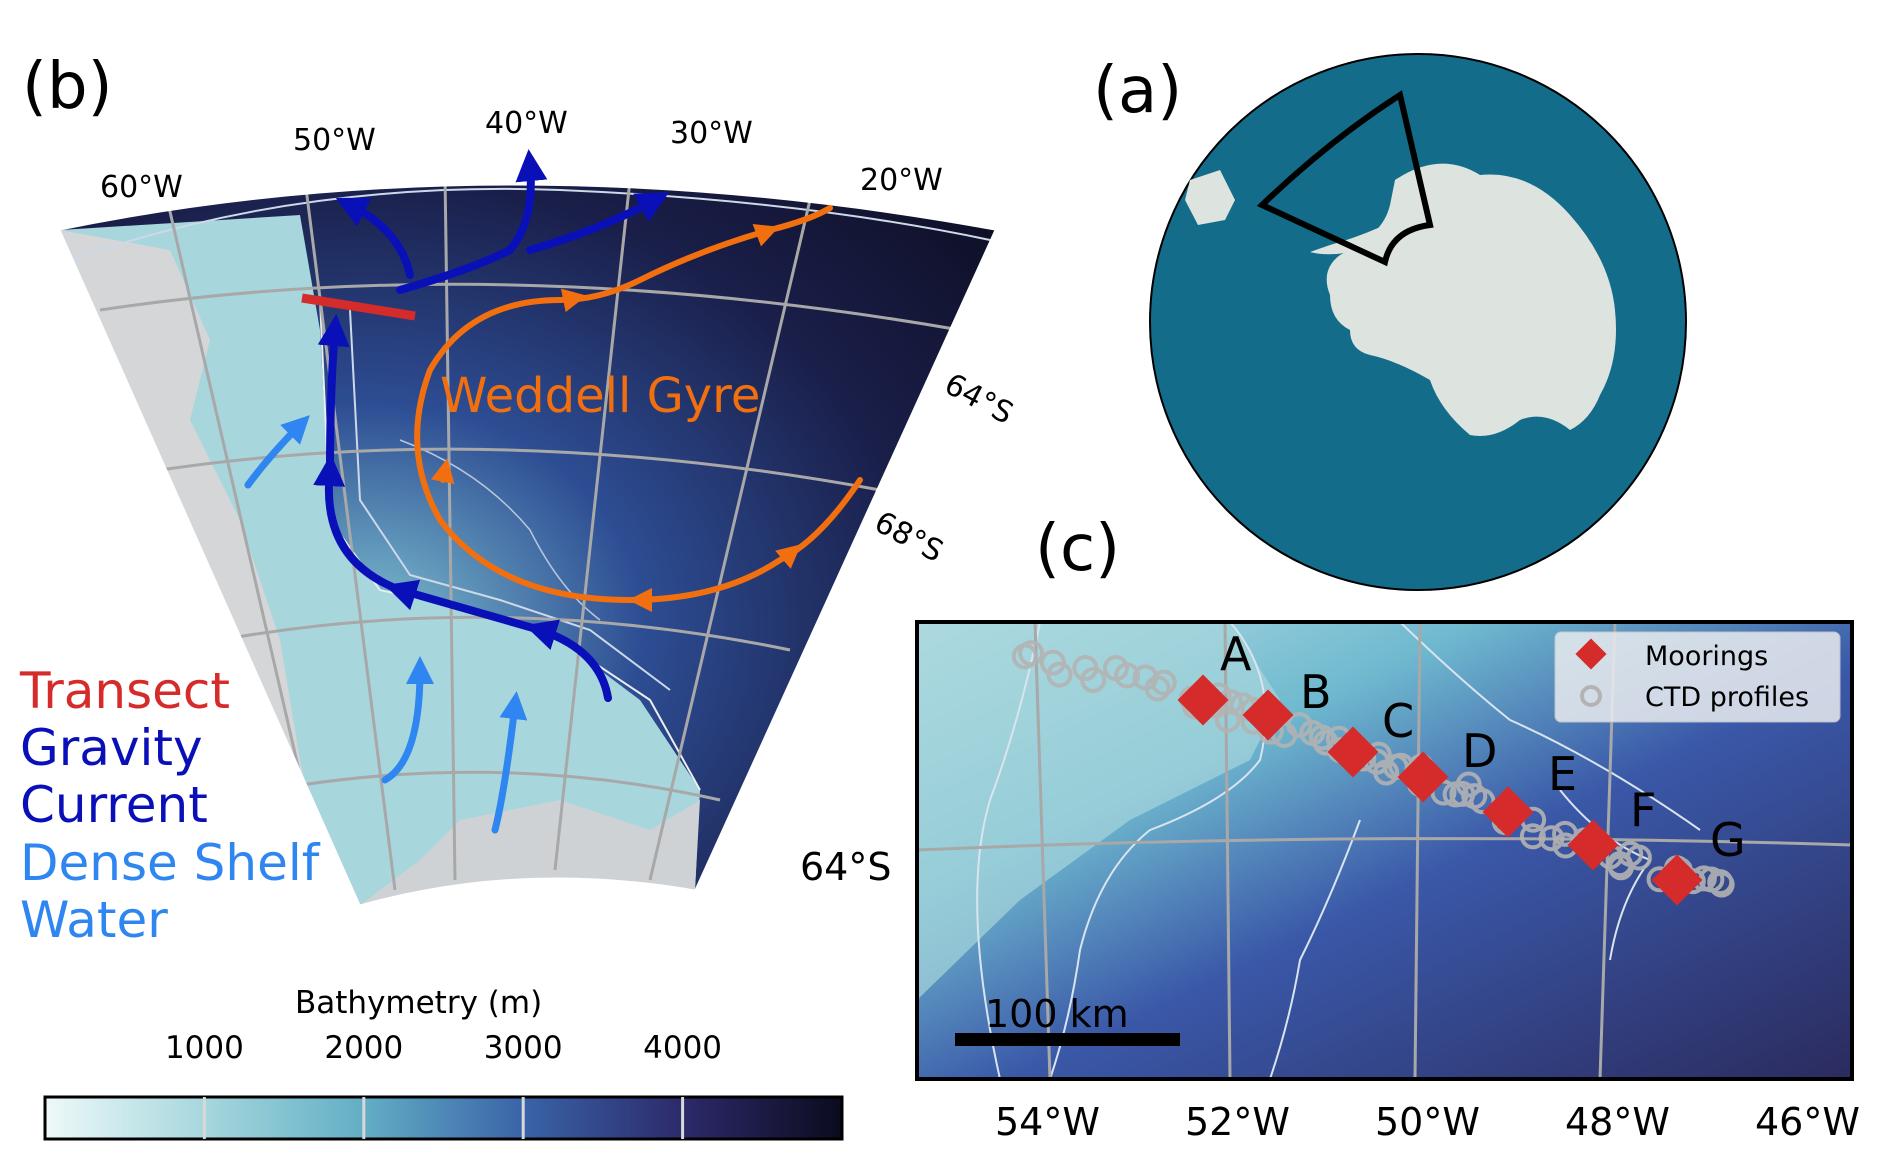 The height and width of the screenshot is (1157, 1892). What do you see at coordinates (1807, 1122) in the screenshot?
I see `panel-c-lon-label: 46°W` at bounding box center [1807, 1122].